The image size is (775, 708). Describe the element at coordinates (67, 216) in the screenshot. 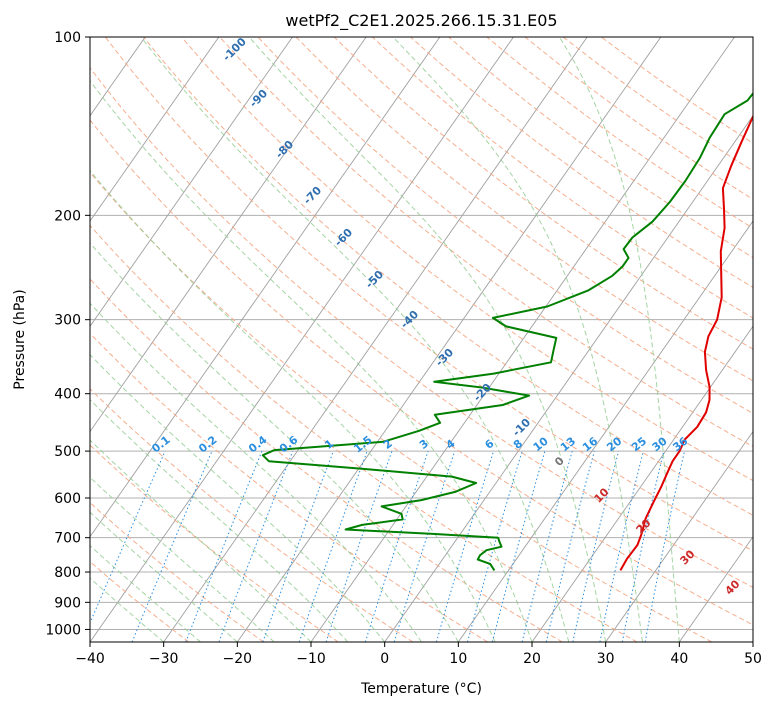

I see `y-tick-label: 200` at that location.